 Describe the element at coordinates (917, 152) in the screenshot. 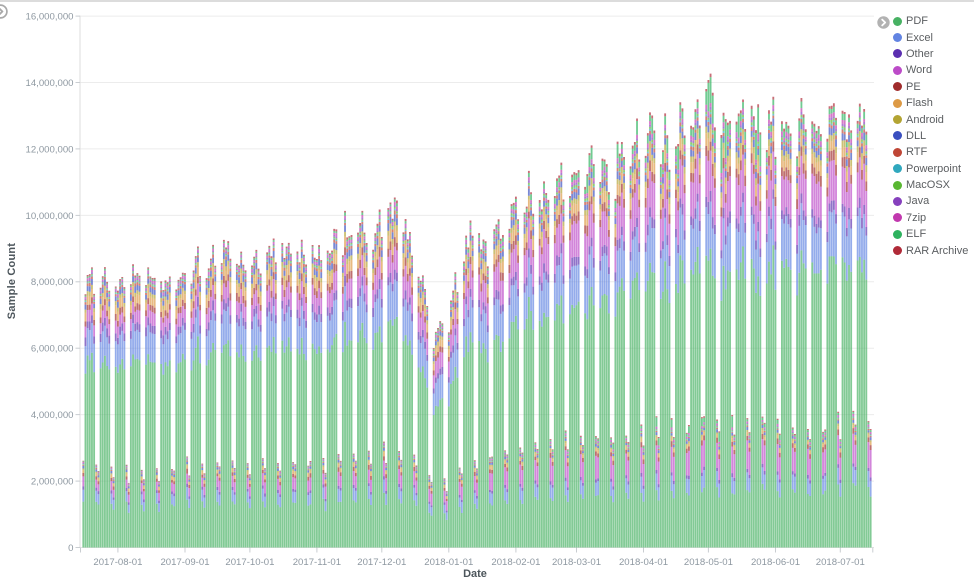

I see `legend-label: RTF` at that location.